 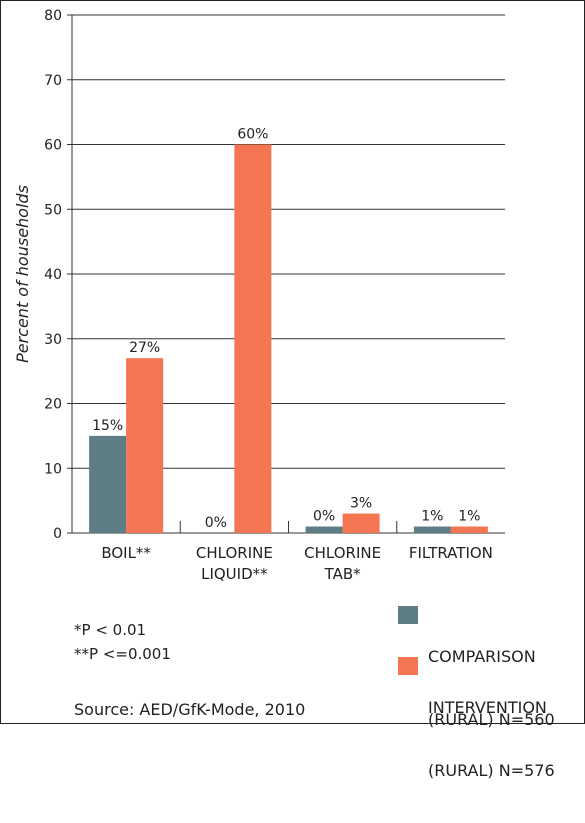 What do you see at coordinates (482, 656) in the screenshot?
I see `legend-label-comparison-line1: COMPARISON` at bounding box center [482, 656].